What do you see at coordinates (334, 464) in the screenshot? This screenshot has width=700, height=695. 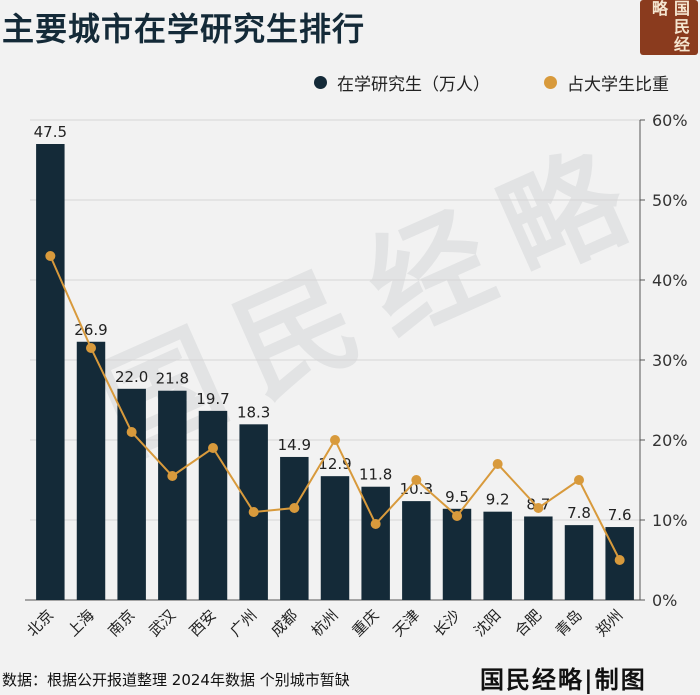 I see `bar-value-label: 12.9` at bounding box center [334, 464].